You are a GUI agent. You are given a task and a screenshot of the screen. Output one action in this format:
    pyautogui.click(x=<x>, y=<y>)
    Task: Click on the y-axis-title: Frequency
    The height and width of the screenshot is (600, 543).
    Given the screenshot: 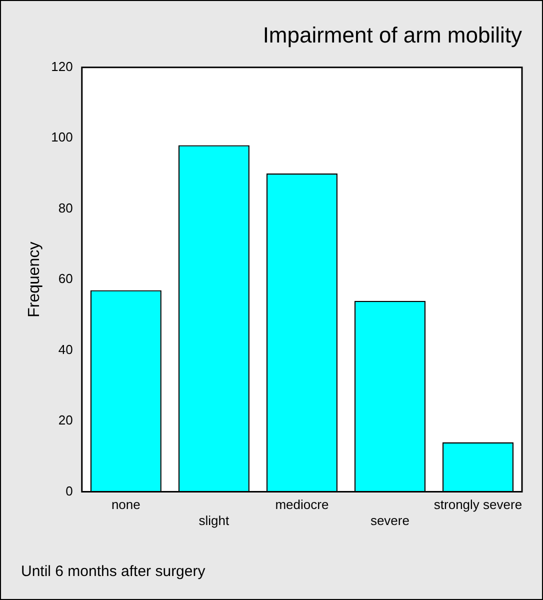 What is the action you would take?
    pyautogui.click(x=35, y=280)
    